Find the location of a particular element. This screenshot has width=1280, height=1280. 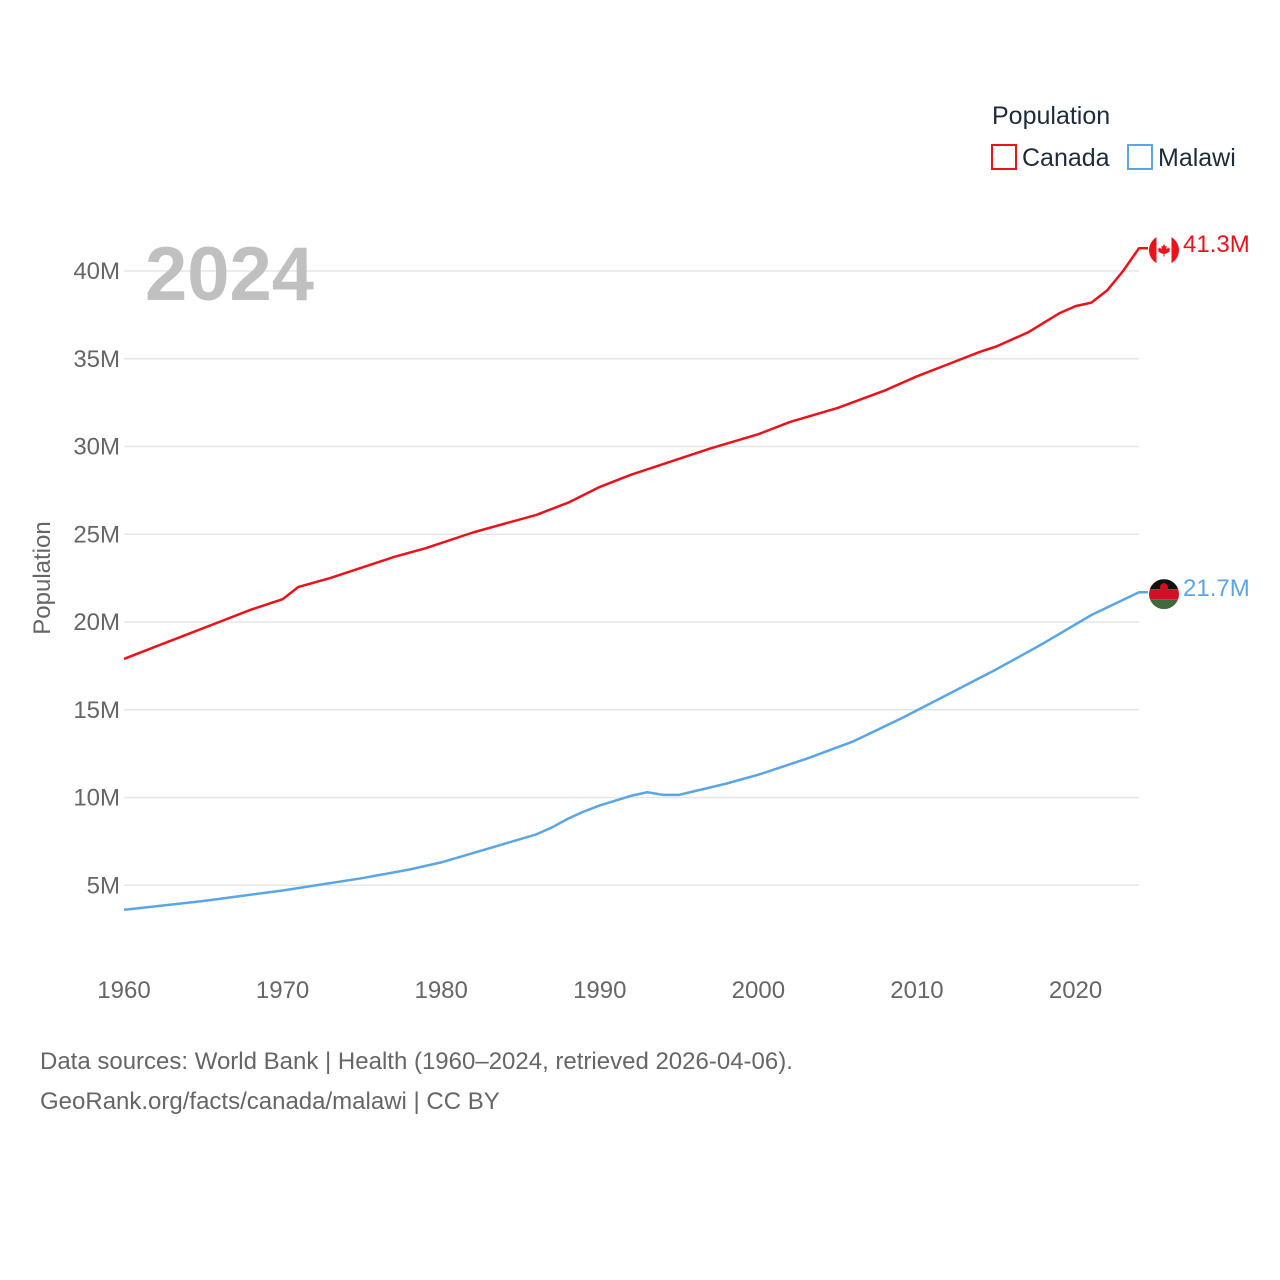

legend-swatch-malawi is located at coordinates (1140, 157).